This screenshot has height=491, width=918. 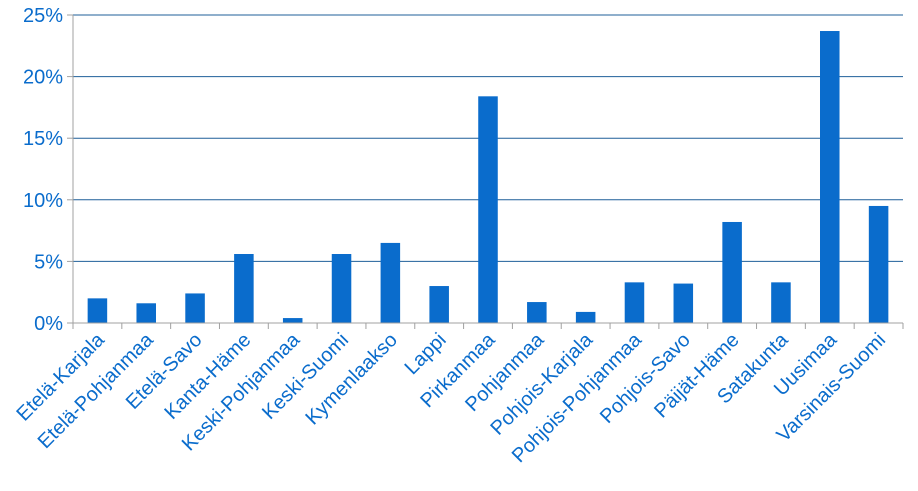 I want to click on y-tick-label: 5%, so click(x=48, y=262).